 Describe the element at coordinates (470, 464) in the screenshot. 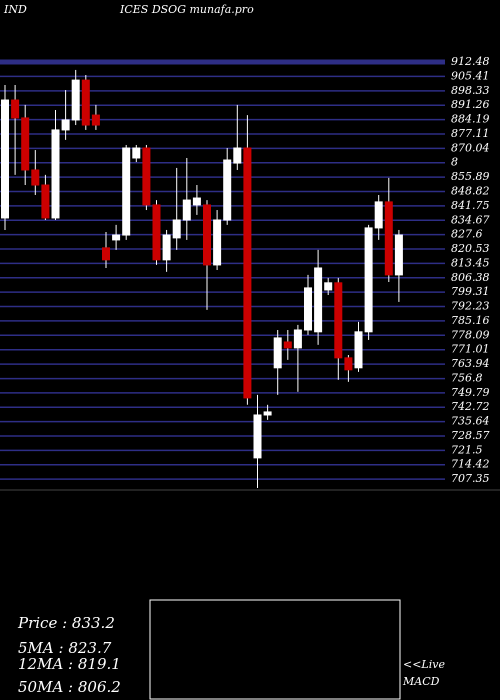

I see `y-tick-label: 714.42` at that location.